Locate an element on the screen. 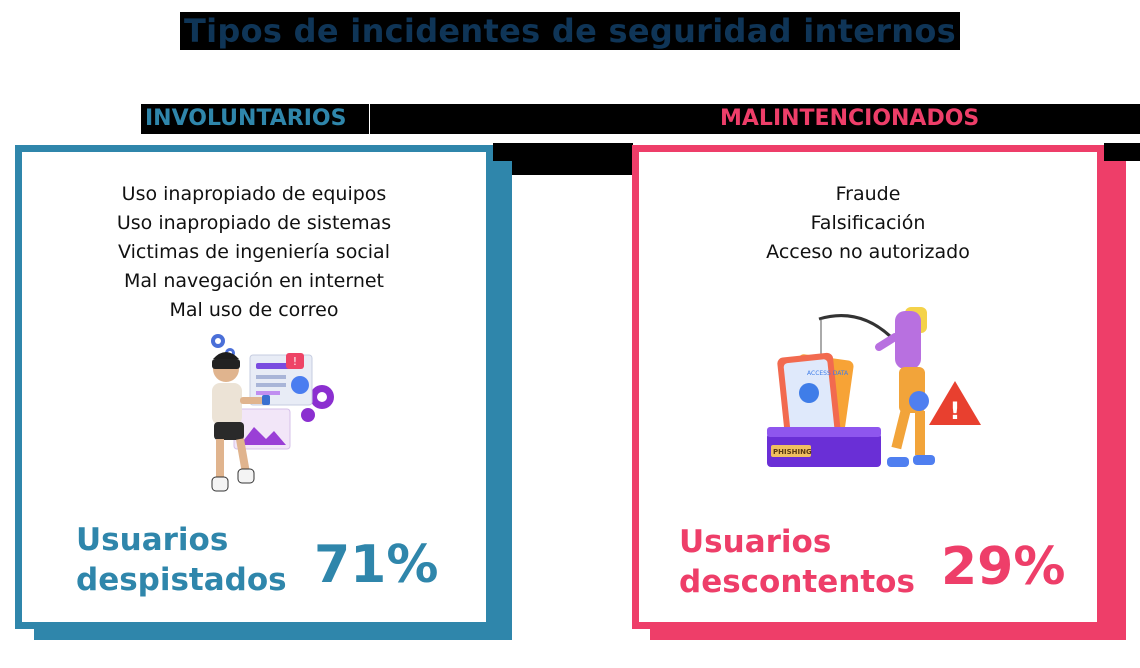  card-black-notch-right is located at coordinates (1122, 152).